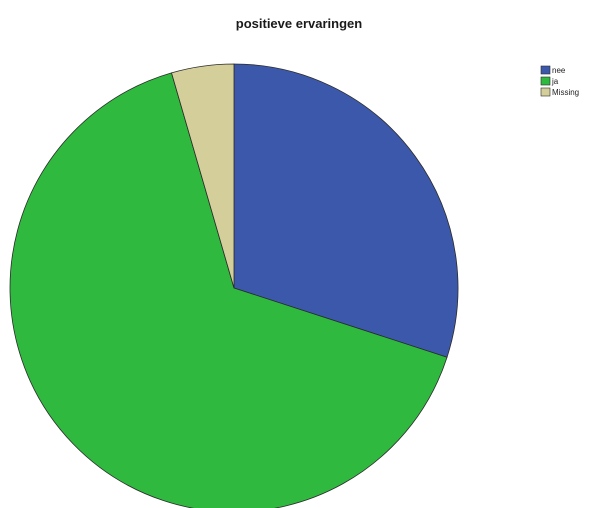 This screenshot has width=599, height=508. Describe the element at coordinates (545, 81) in the screenshot. I see `legend-swatch-ja` at that location.